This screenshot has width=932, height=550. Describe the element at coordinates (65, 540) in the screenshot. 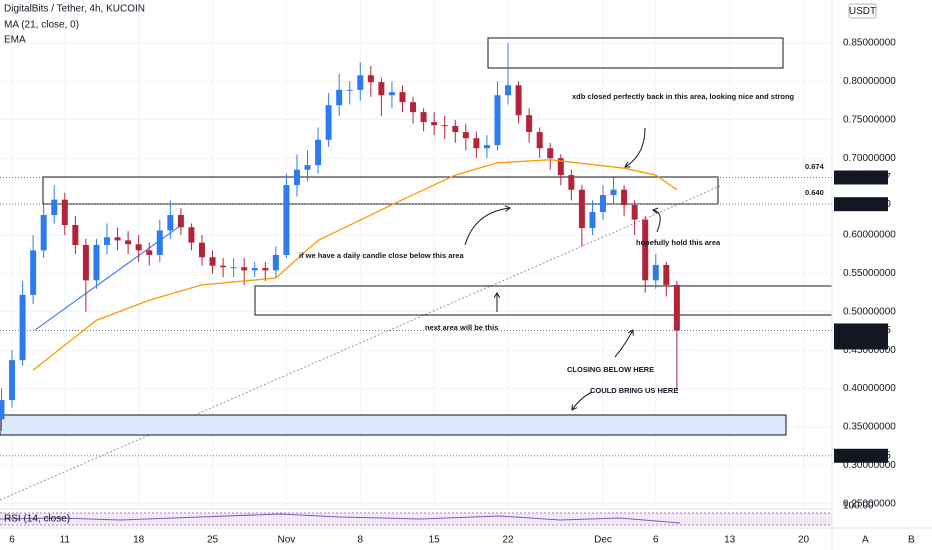

I see `x-tick-label: 11` at that location.